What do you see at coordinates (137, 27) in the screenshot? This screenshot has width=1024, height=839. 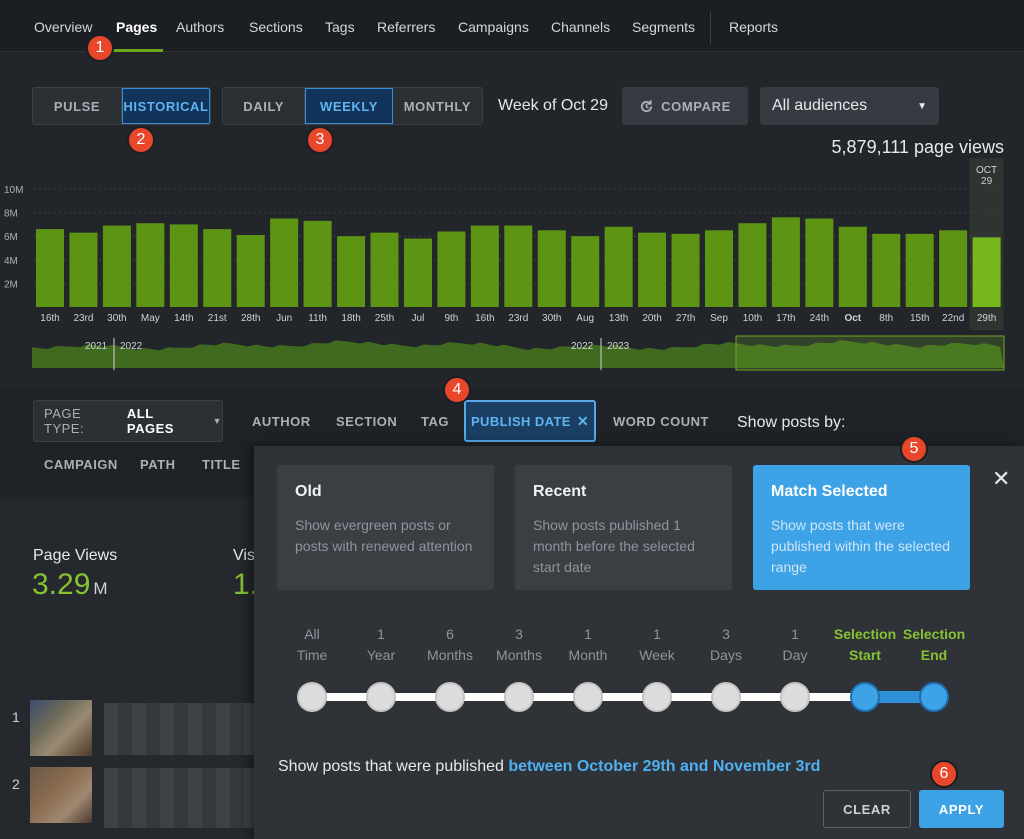 I see `nav-pages: Pages` at bounding box center [137, 27].